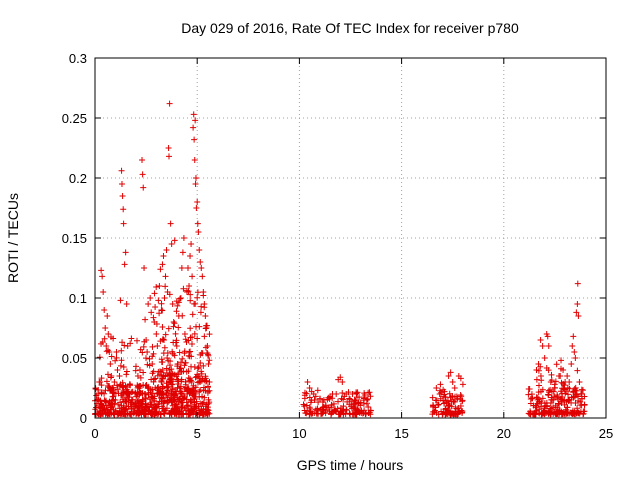  What do you see at coordinates (352, 433) in the screenshot?
I see `x-tick-labels: 0 5 10 15 20 25` at bounding box center [352, 433].